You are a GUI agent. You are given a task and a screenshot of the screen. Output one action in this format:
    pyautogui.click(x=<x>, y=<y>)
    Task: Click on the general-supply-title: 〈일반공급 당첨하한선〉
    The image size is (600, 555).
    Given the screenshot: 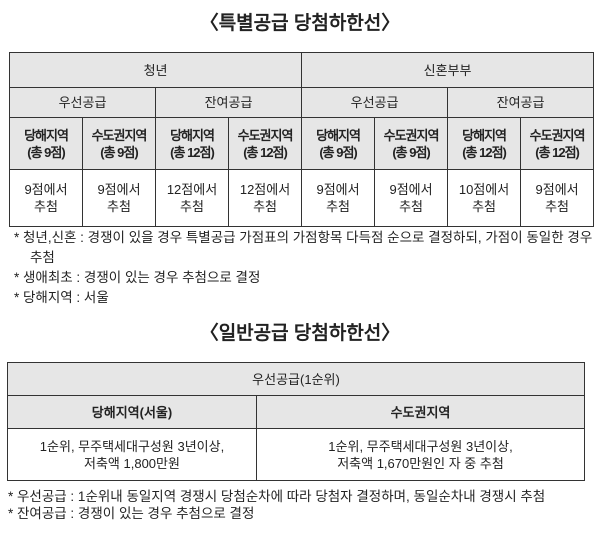 What is the action you would take?
    pyautogui.click(x=300, y=333)
    